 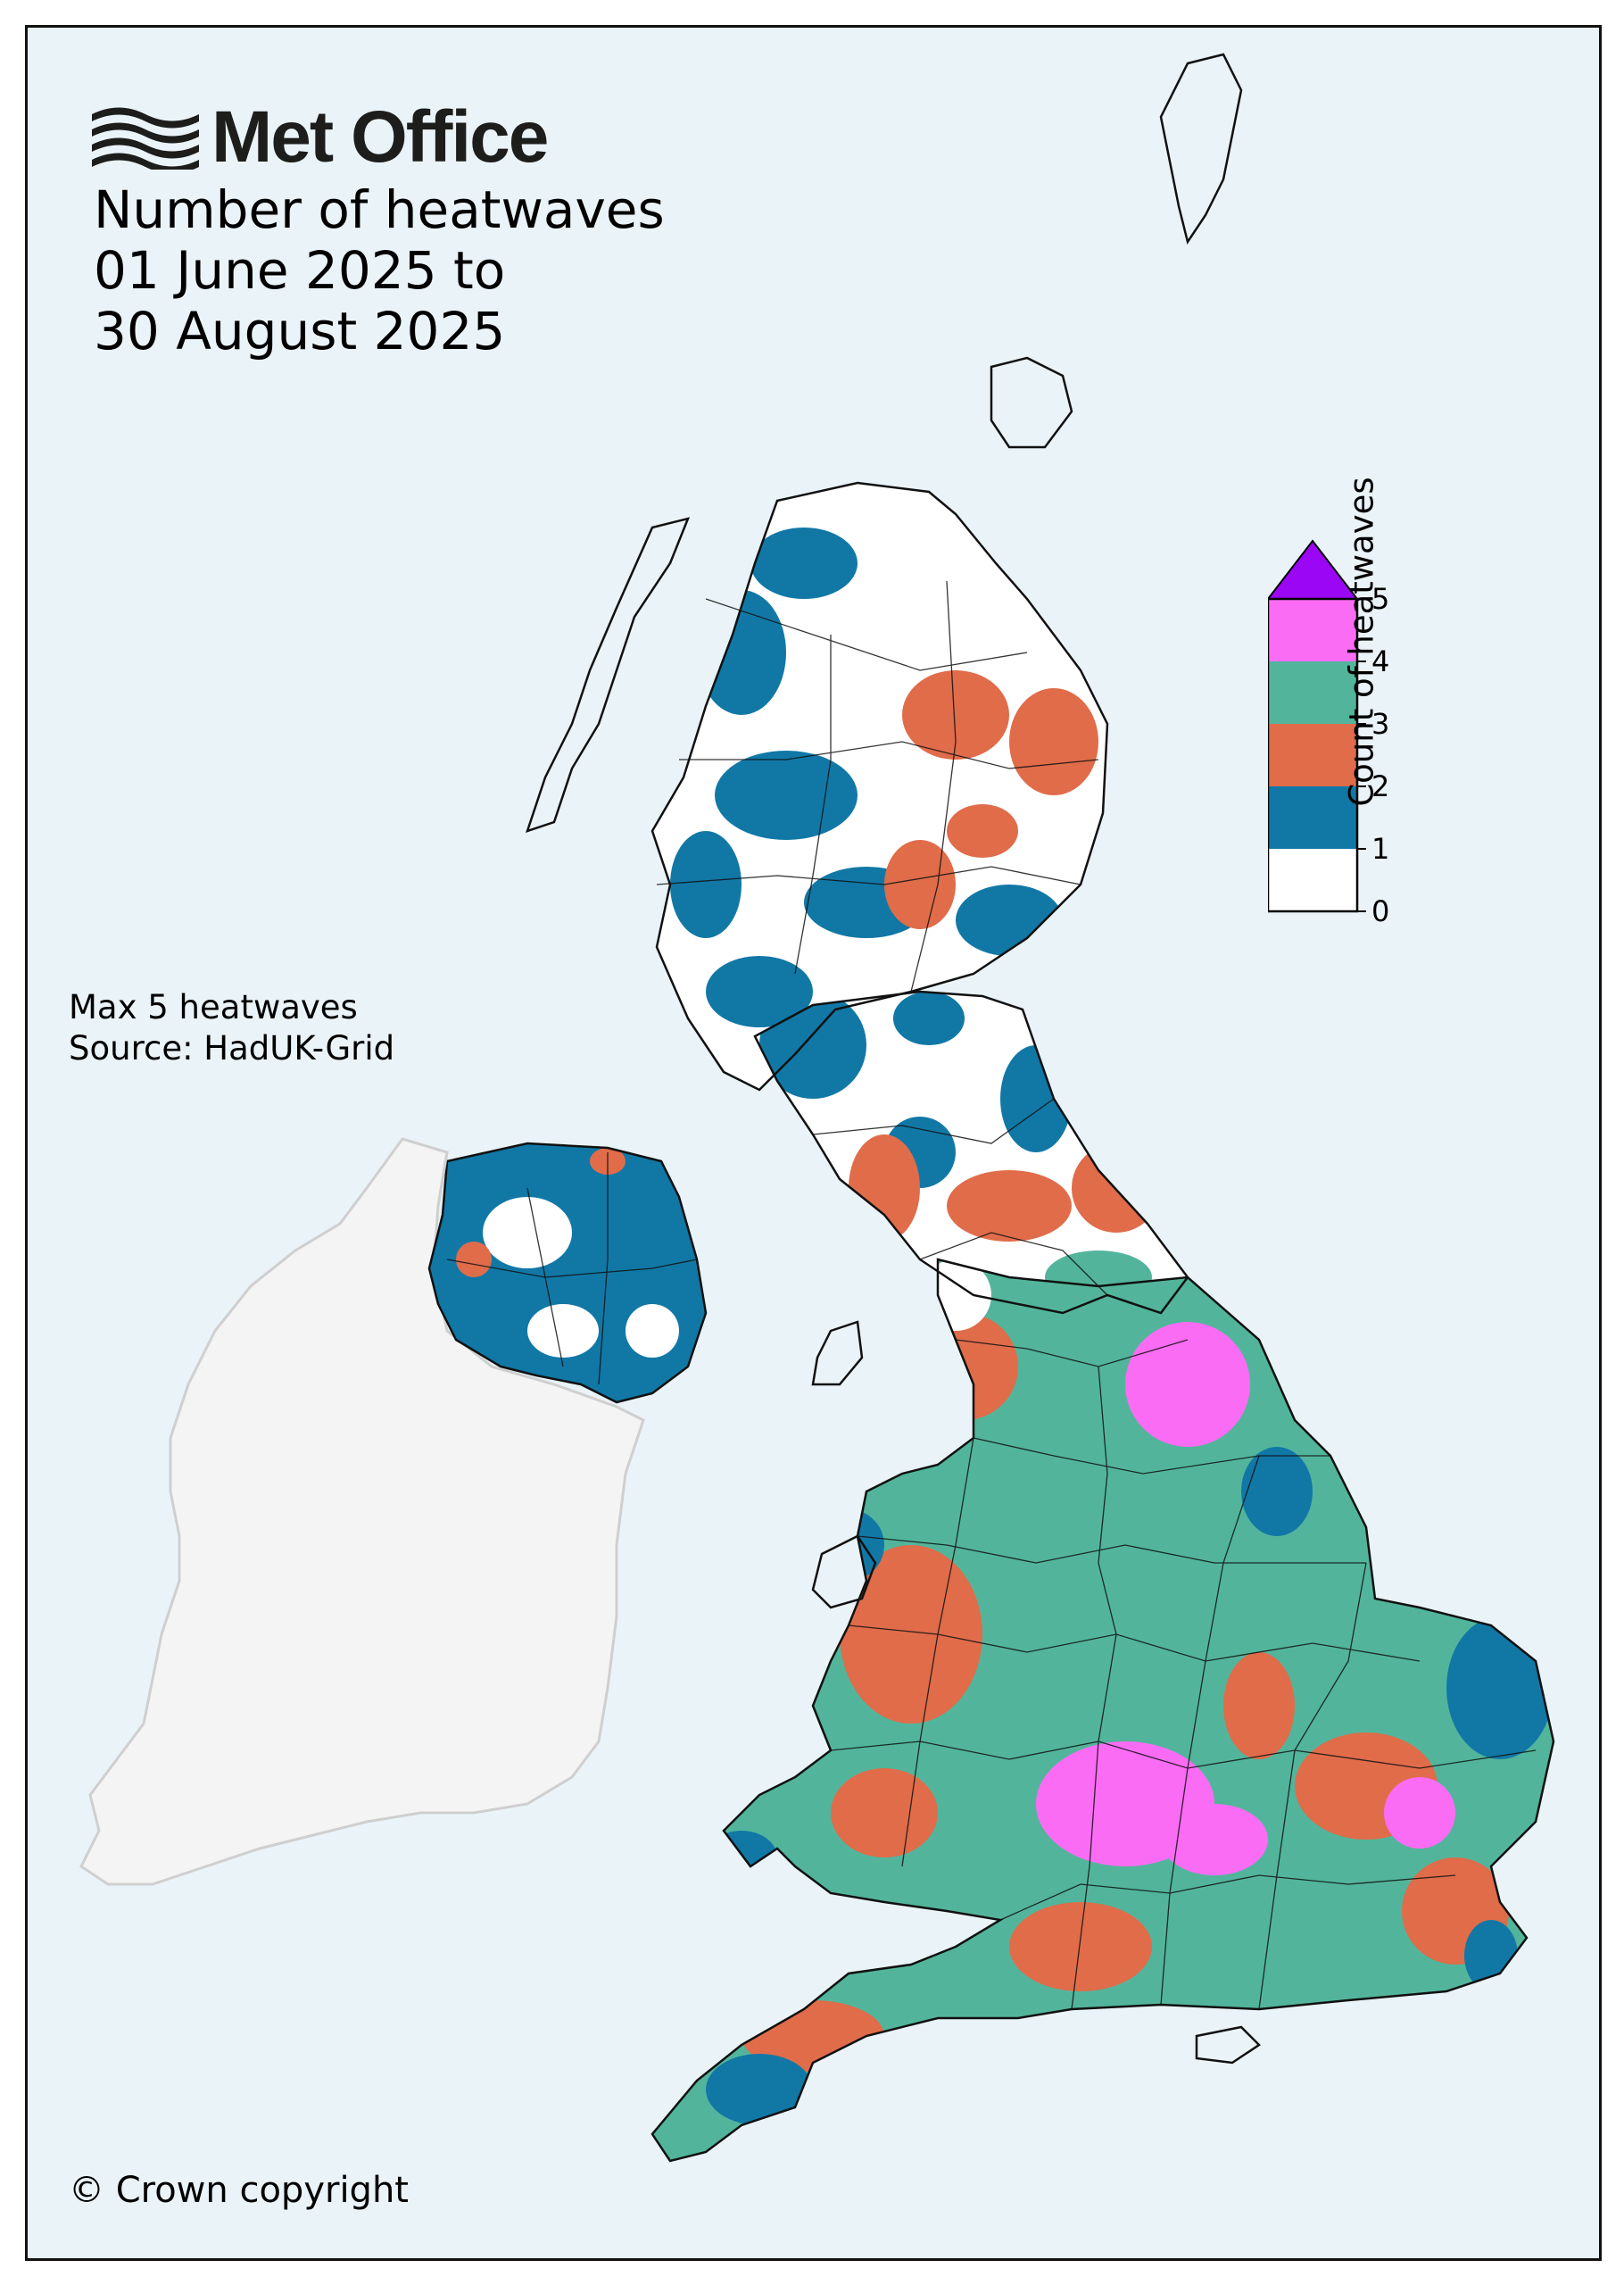 I want to click on colorbar-label: Count of heatwaves, so click(x=1361, y=642).